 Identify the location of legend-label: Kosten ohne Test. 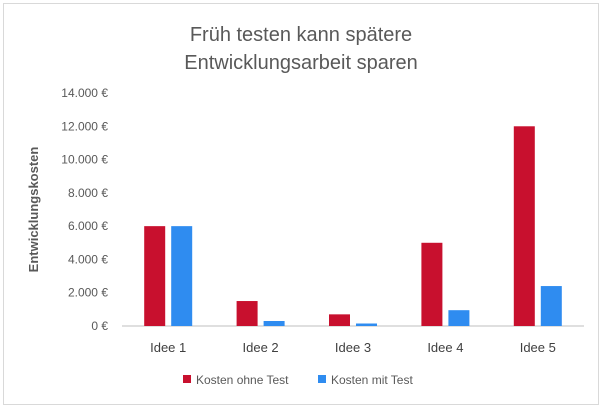
(242, 380).